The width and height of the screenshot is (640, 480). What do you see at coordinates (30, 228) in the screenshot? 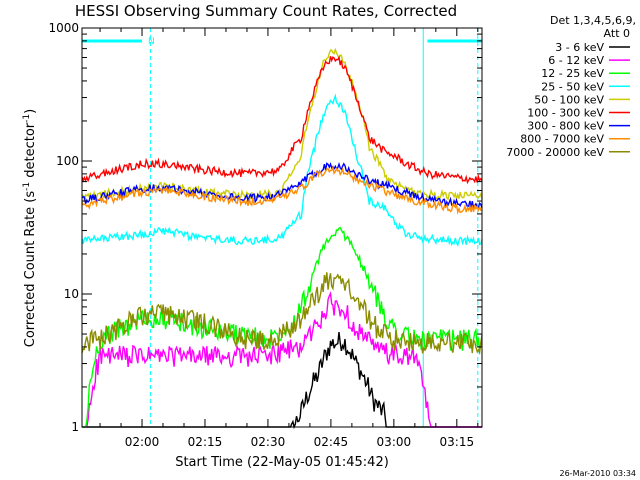
I see `y-axis-label: Corrected Count Rate (s-1 detector-1)` at bounding box center [30, 228].